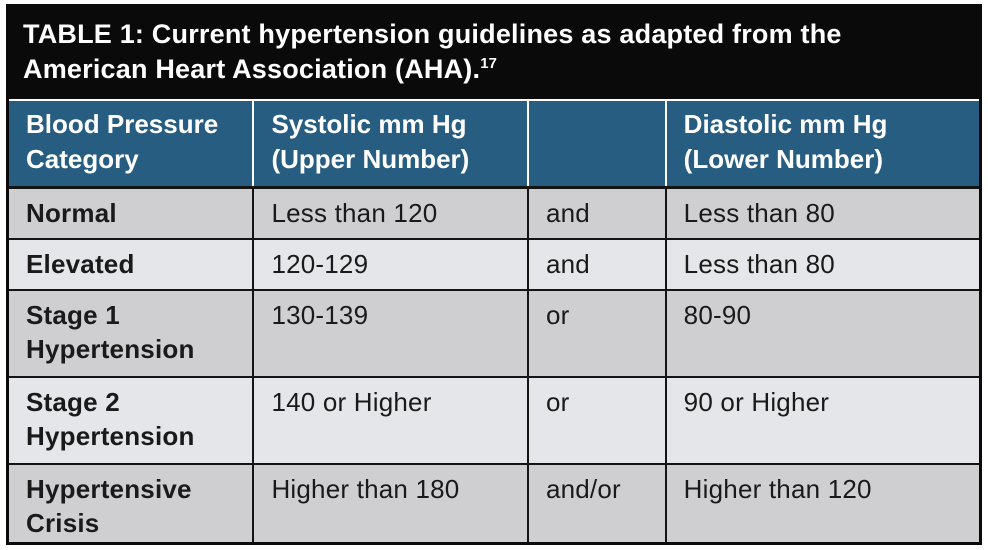  What do you see at coordinates (821, 502) in the screenshot?
I see `diastolic-cell: Higher than 120` at bounding box center [821, 502].